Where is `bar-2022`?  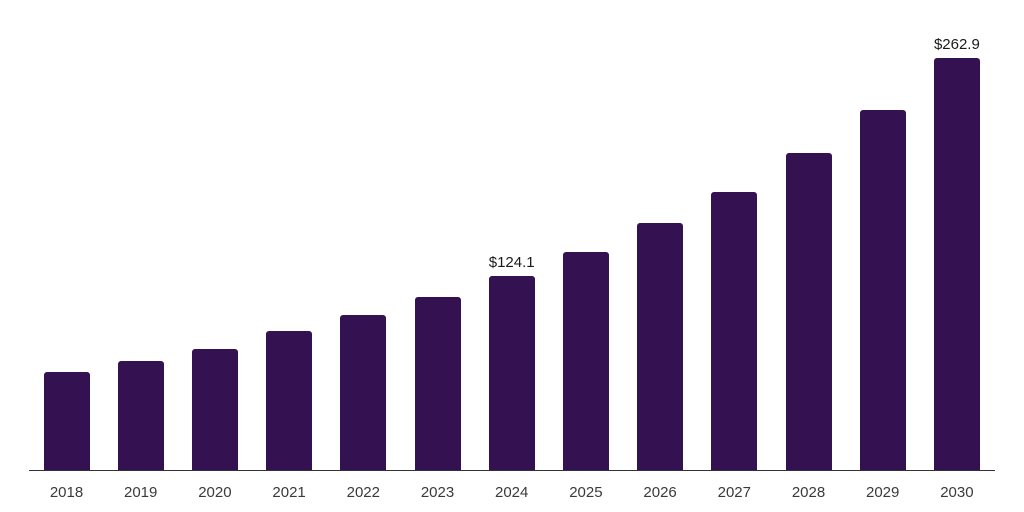 bar-2022 is located at coordinates (363, 392).